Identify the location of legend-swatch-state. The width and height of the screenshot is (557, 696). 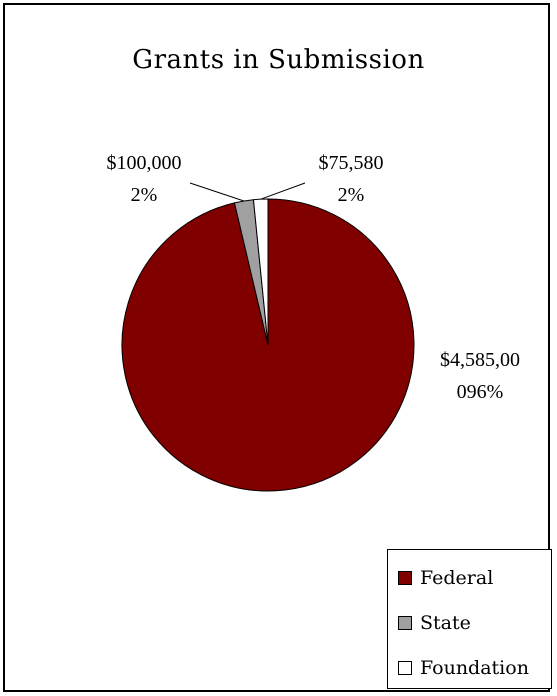
(405, 623).